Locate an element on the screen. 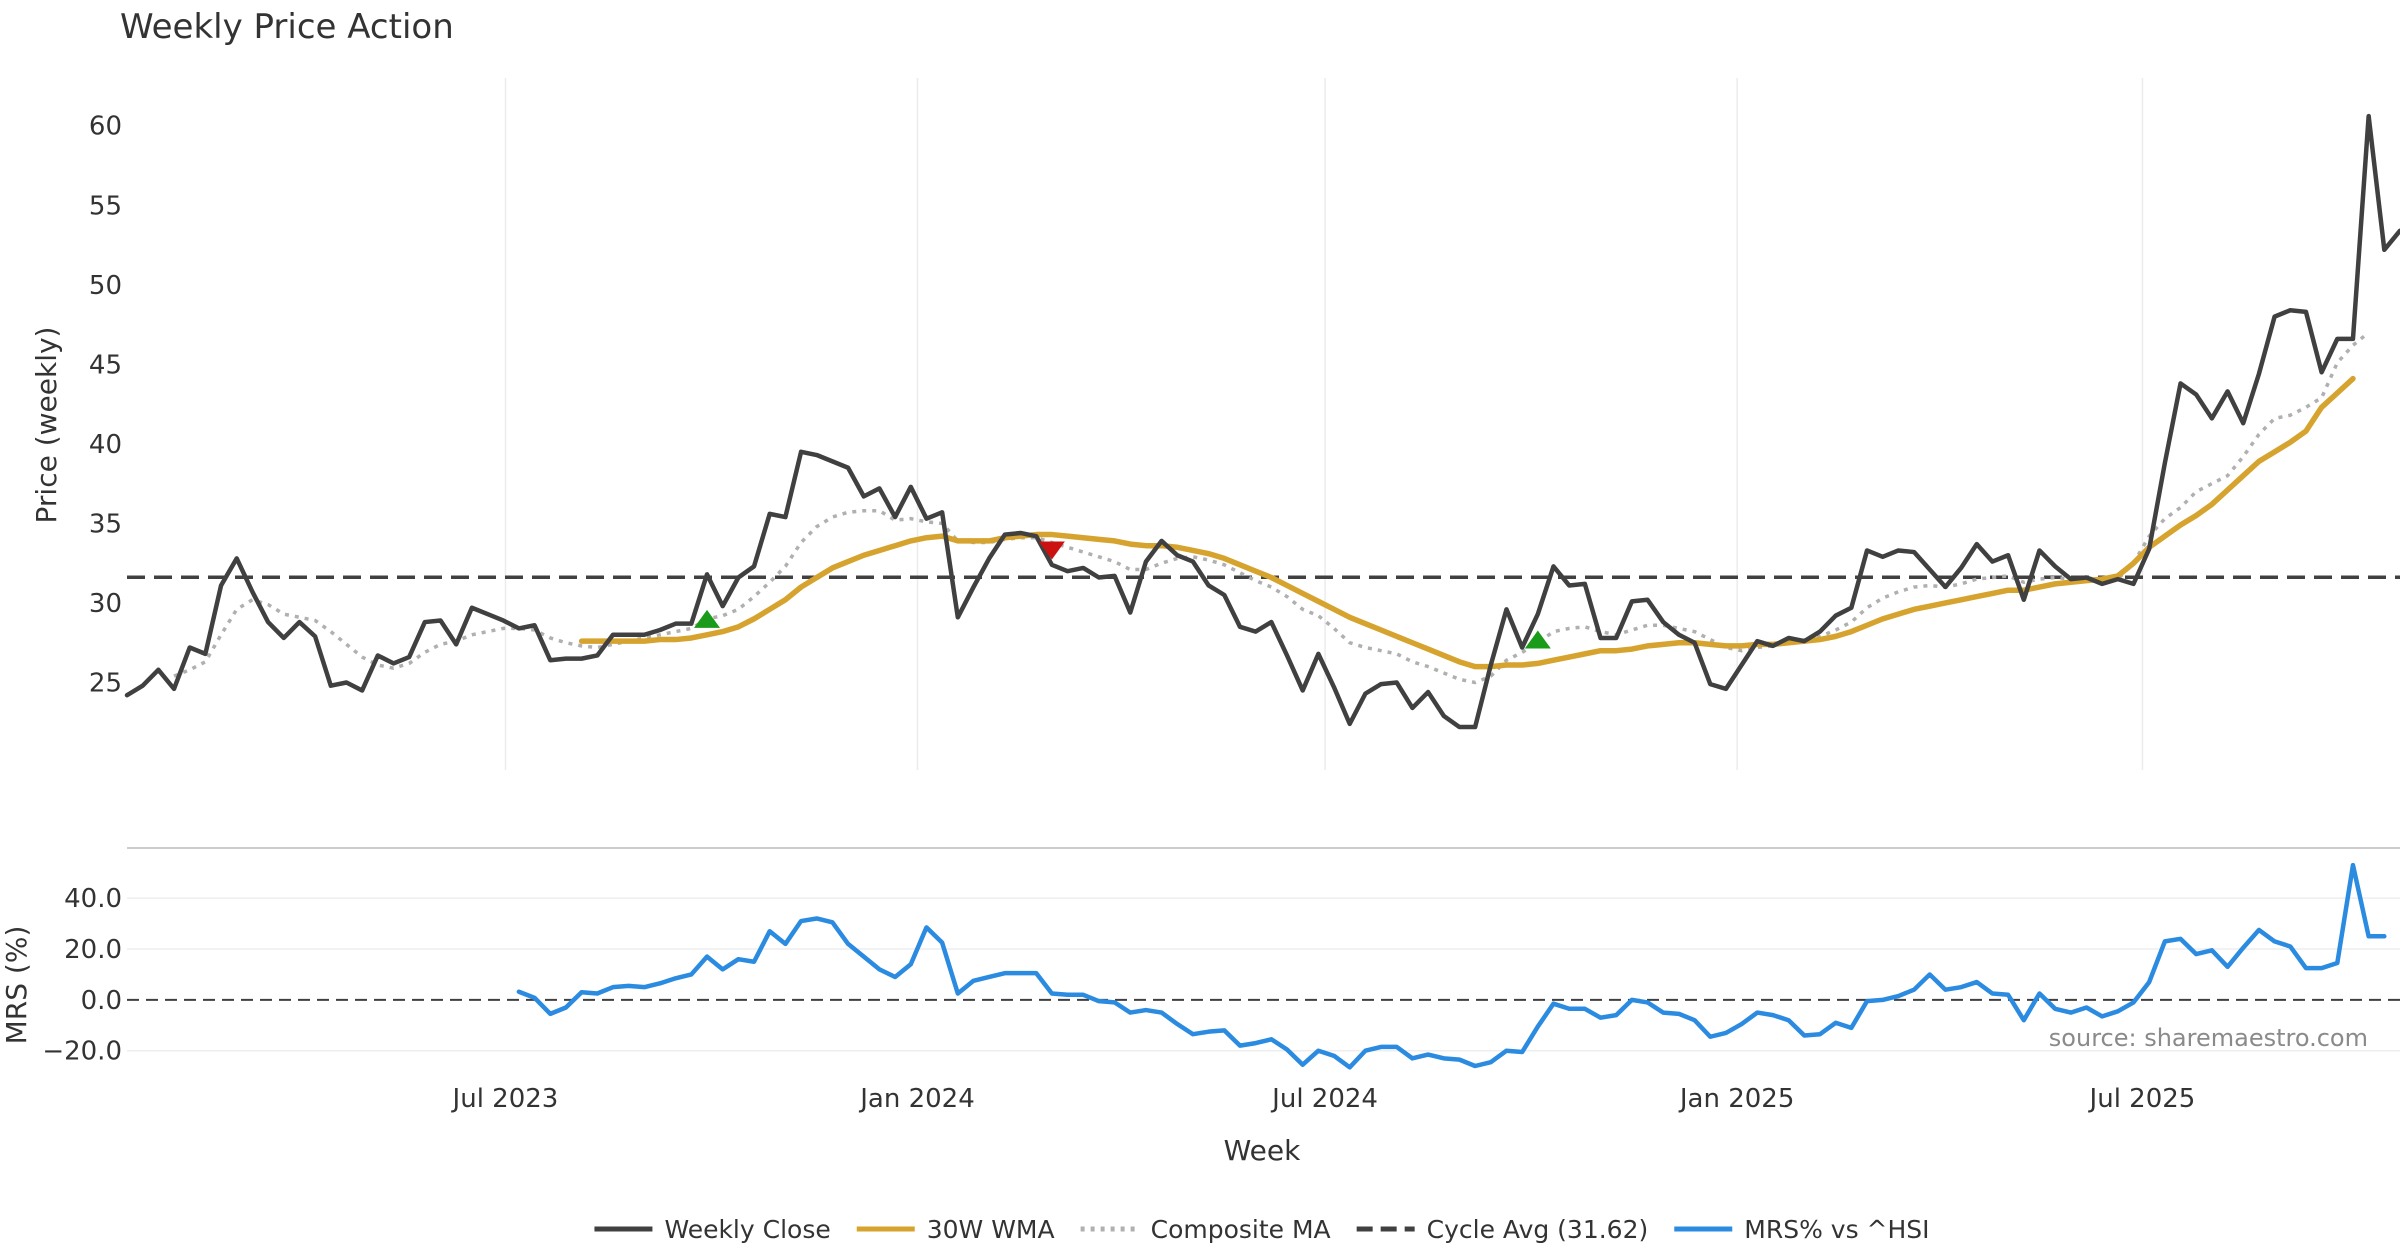 The image size is (2400, 1260). legend-label-4: MRS% vs ^HSI is located at coordinates (1836, 1229).